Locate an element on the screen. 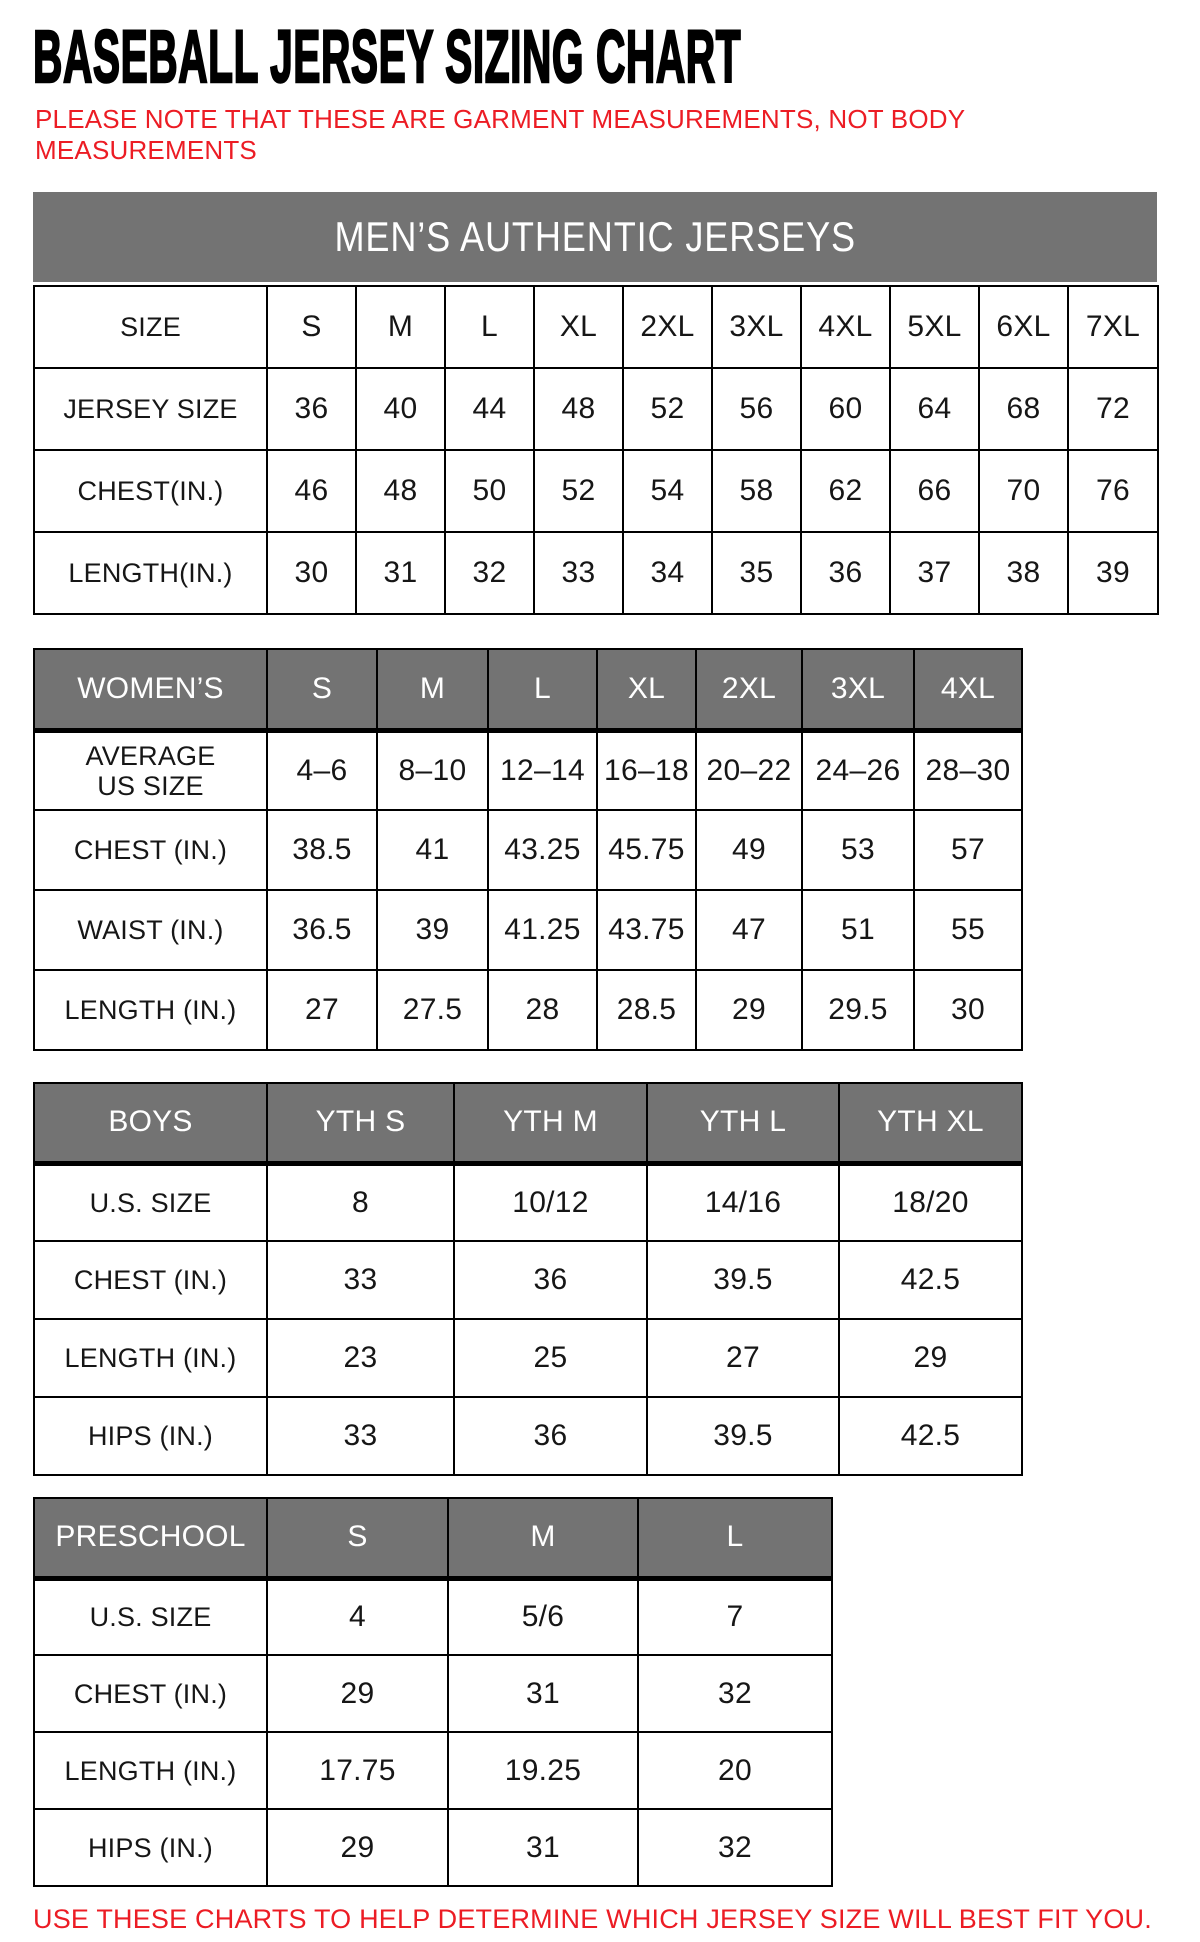  data-cell: 33 is located at coordinates (360, 1436).